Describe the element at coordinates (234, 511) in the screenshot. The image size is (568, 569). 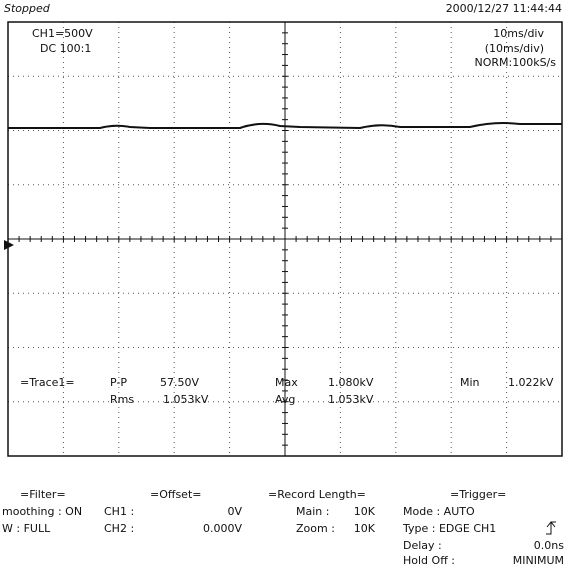
I see `offset-ch1-value: 0V` at that location.